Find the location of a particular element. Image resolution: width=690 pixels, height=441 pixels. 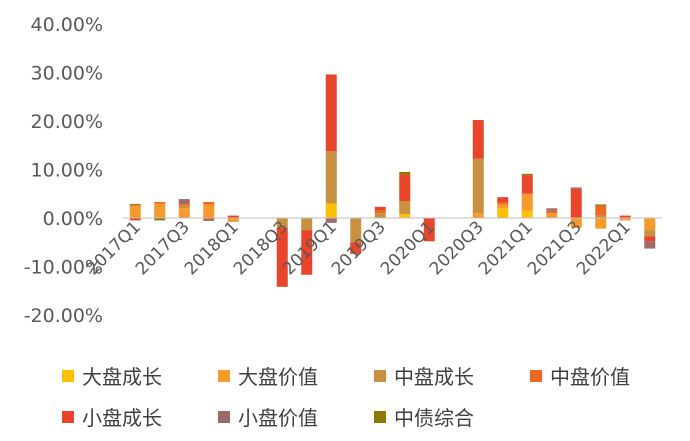

legend-label: 中盘价值 is located at coordinates (590, 377).